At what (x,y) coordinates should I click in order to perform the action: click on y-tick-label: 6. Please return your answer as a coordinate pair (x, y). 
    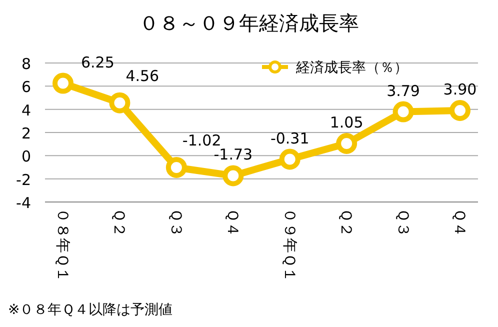
    Looking at the image, I should click on (26, 87).